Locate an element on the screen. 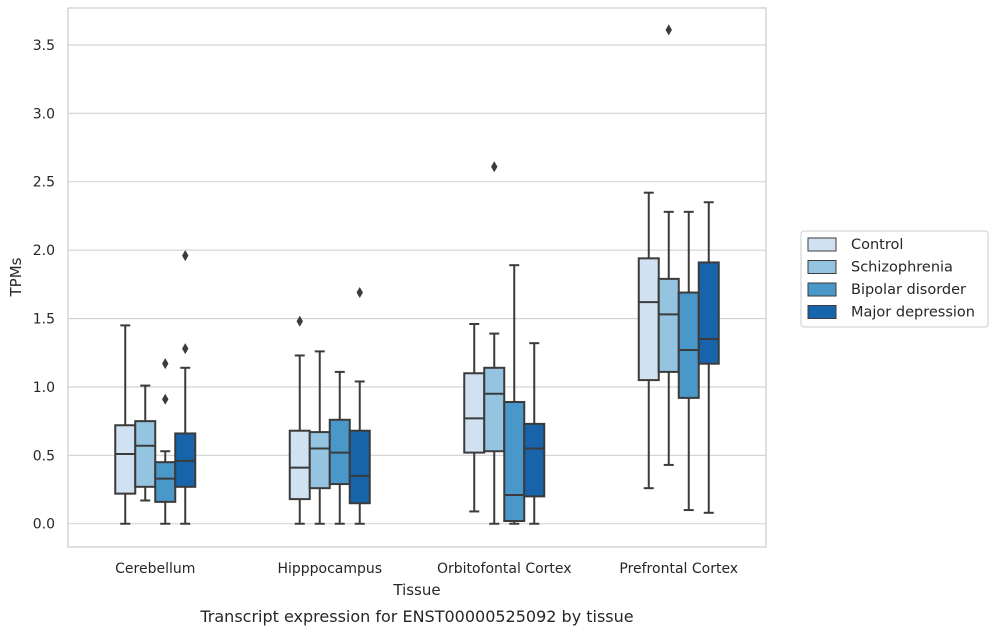  legend-label: Major depression is located at coordinates (913, 313).